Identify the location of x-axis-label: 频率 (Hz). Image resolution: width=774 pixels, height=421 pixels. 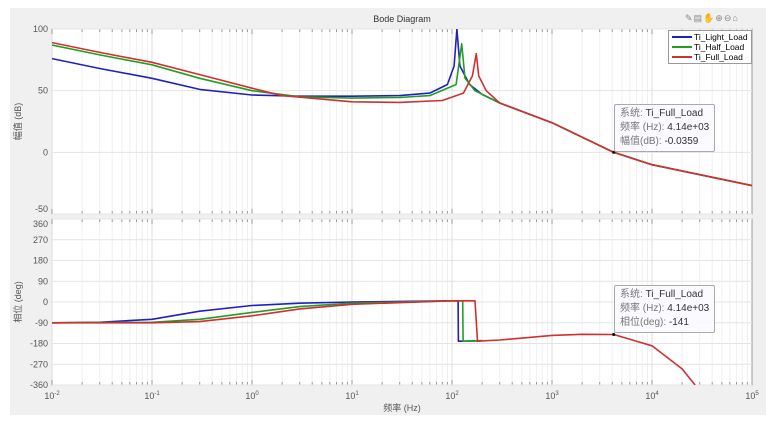
(402, 407).